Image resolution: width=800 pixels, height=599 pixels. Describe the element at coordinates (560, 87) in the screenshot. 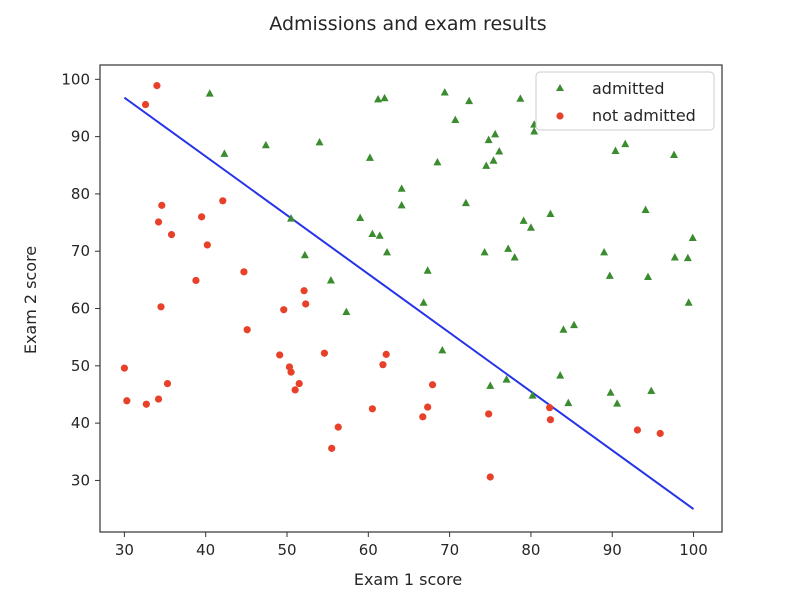

I see `legend-marker-admitted` at that location.